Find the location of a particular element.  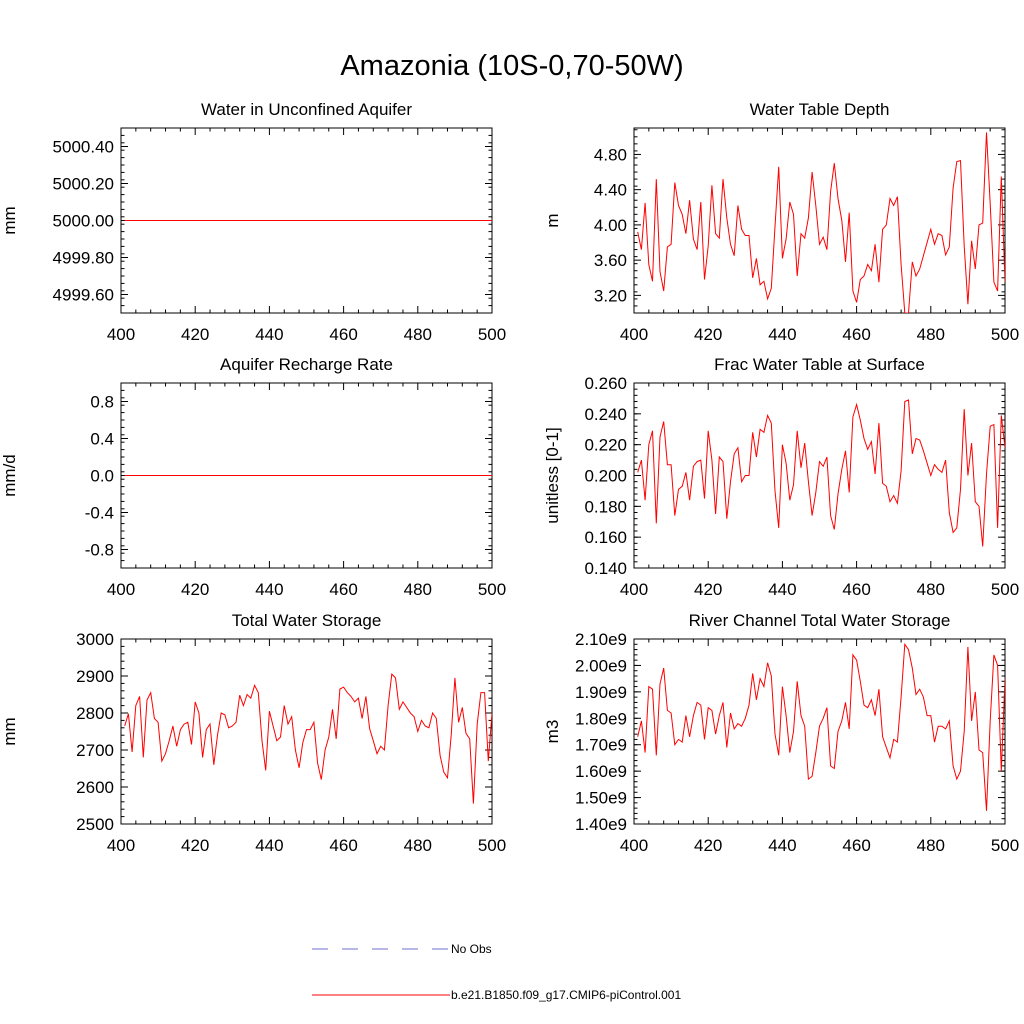

y-tick-label: 1.60e9 is located at coordinates (601, 771).